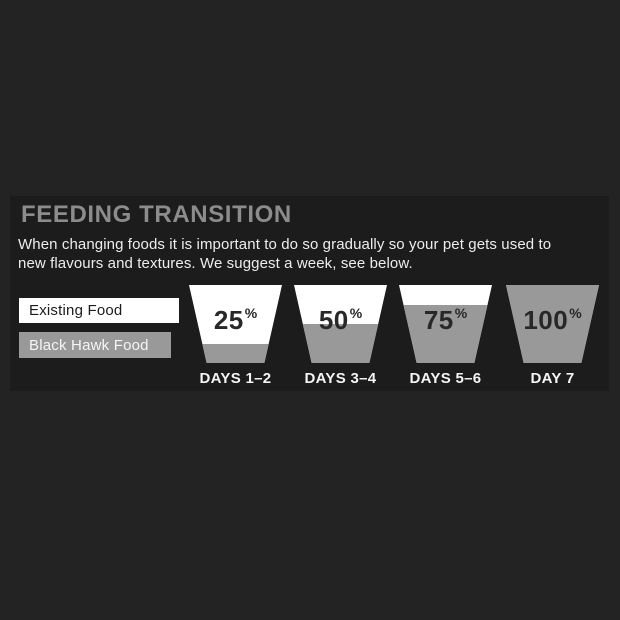 The image size is (620, 620). Describe the element at coordinates (228, 319) in the screenshot. I see `percent-value: 25` at that location.